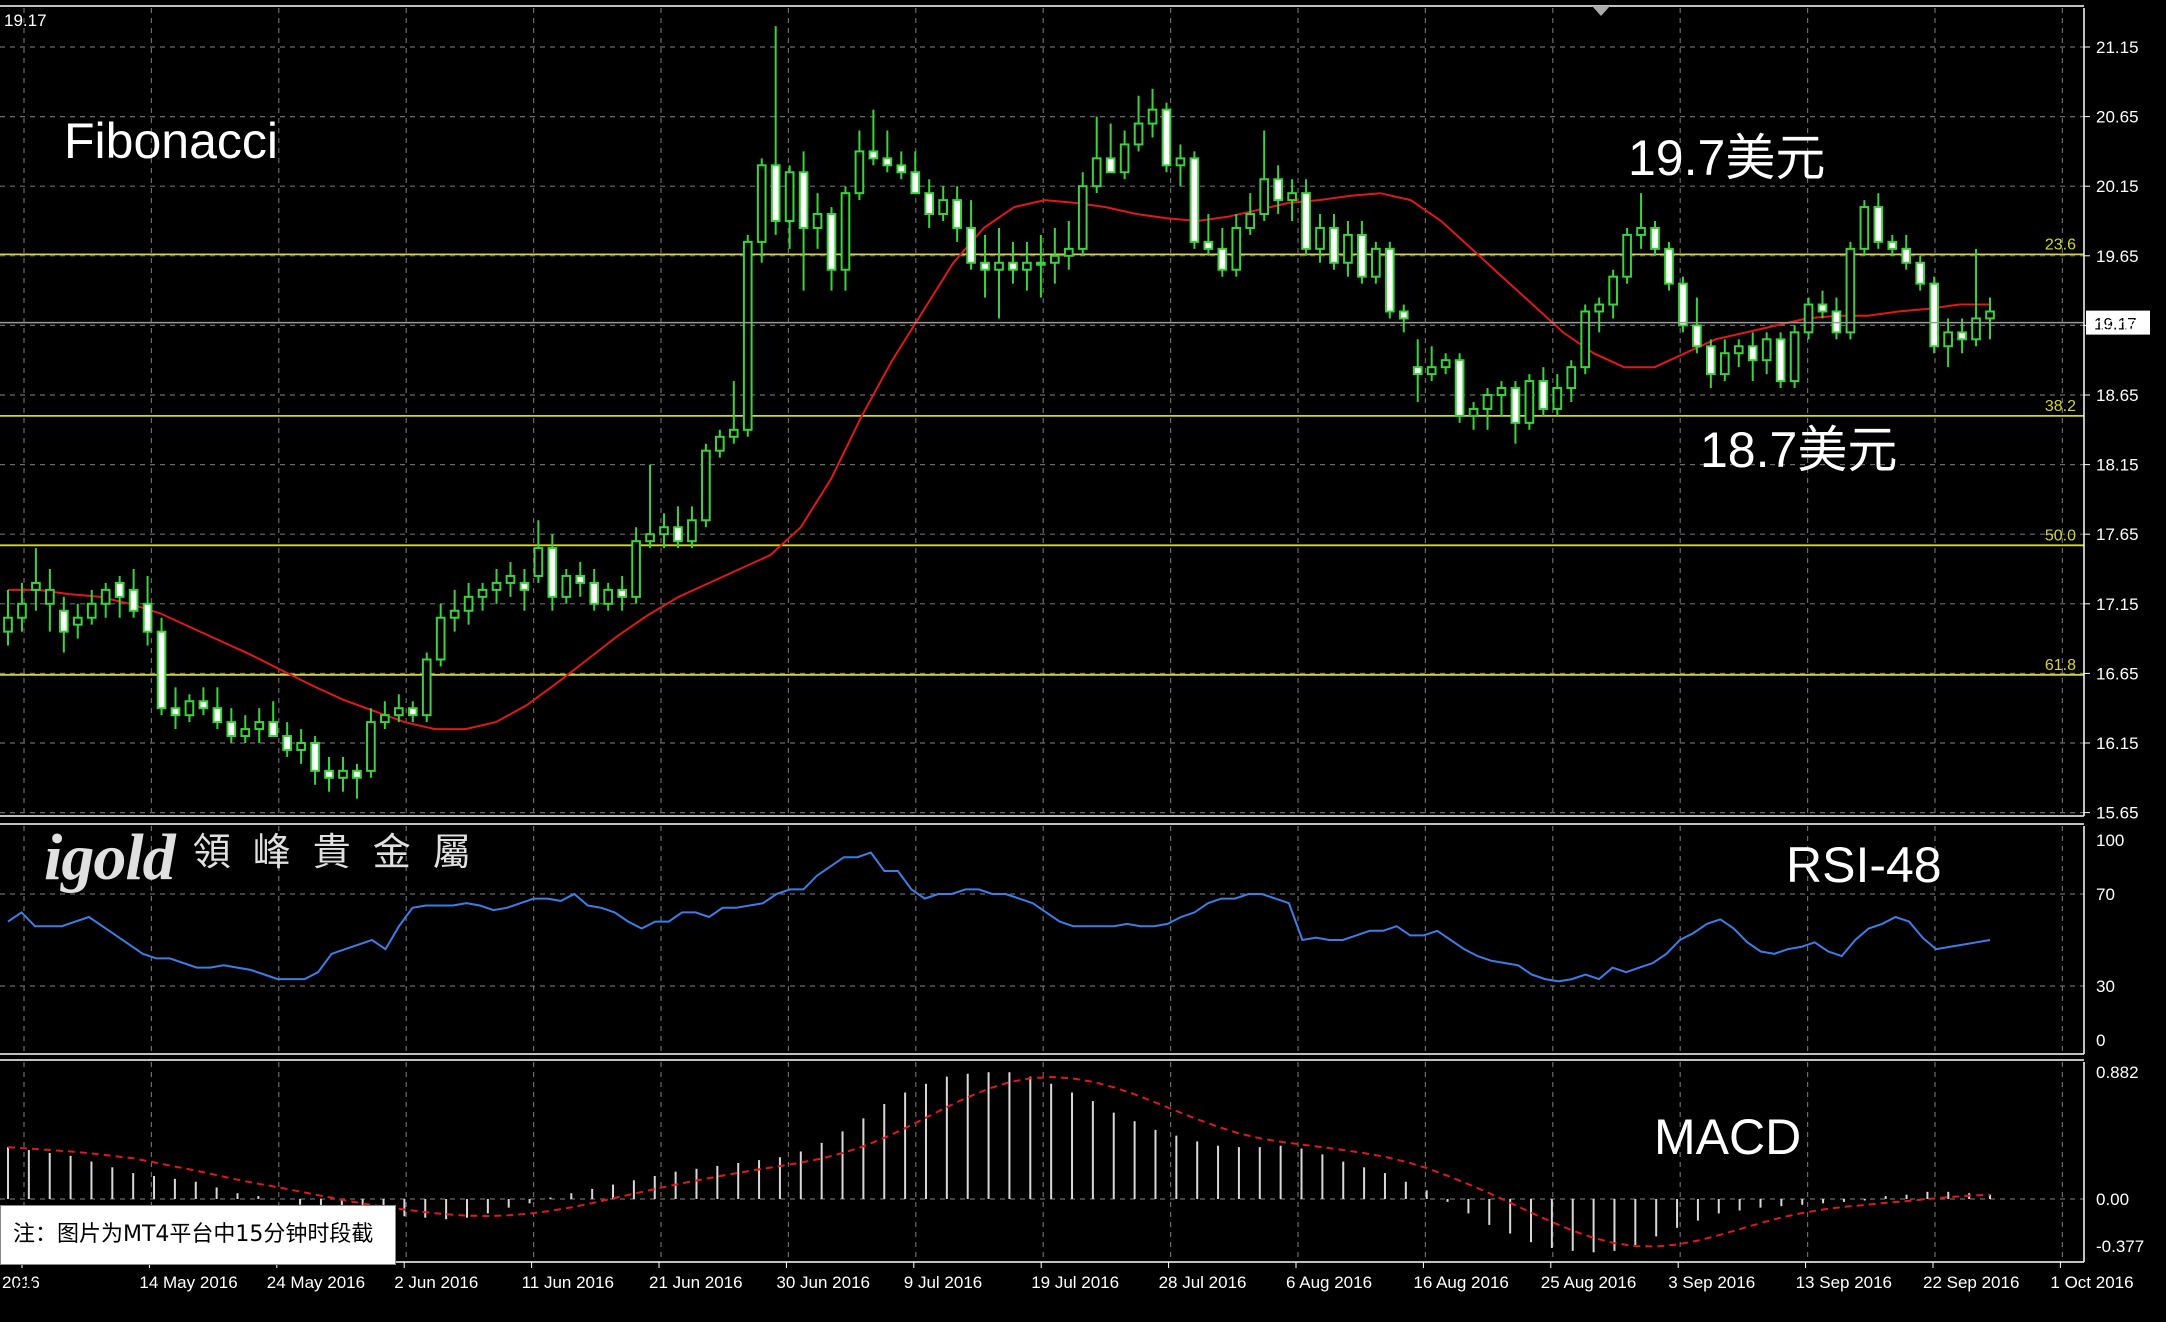 This screenshot has width=2166, height=1322. What do you see at coordinates (999, 917) in the screenshot?
I see `rsi-panel` at bounding box center [999, 917].